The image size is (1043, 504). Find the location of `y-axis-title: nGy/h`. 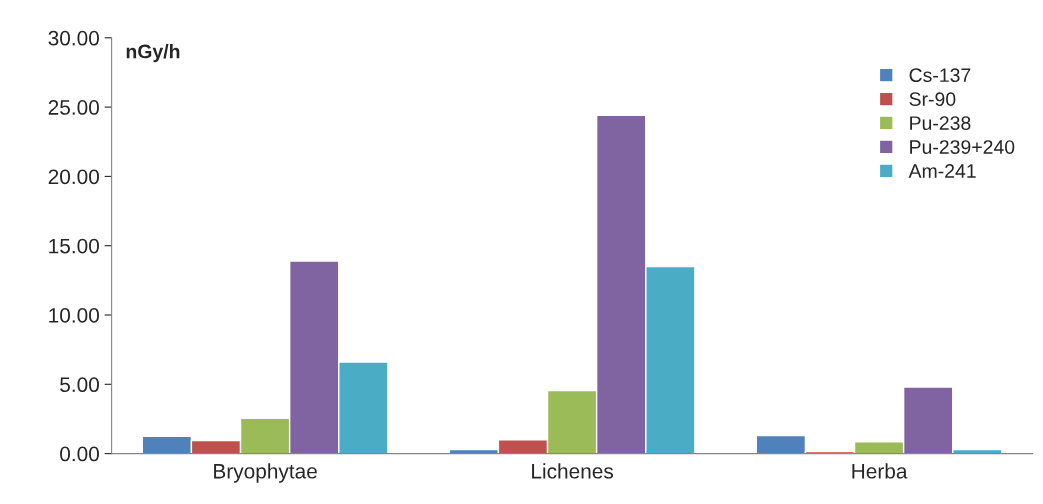

y-axis-title: nGy/h is located at coordinates (153, 53).